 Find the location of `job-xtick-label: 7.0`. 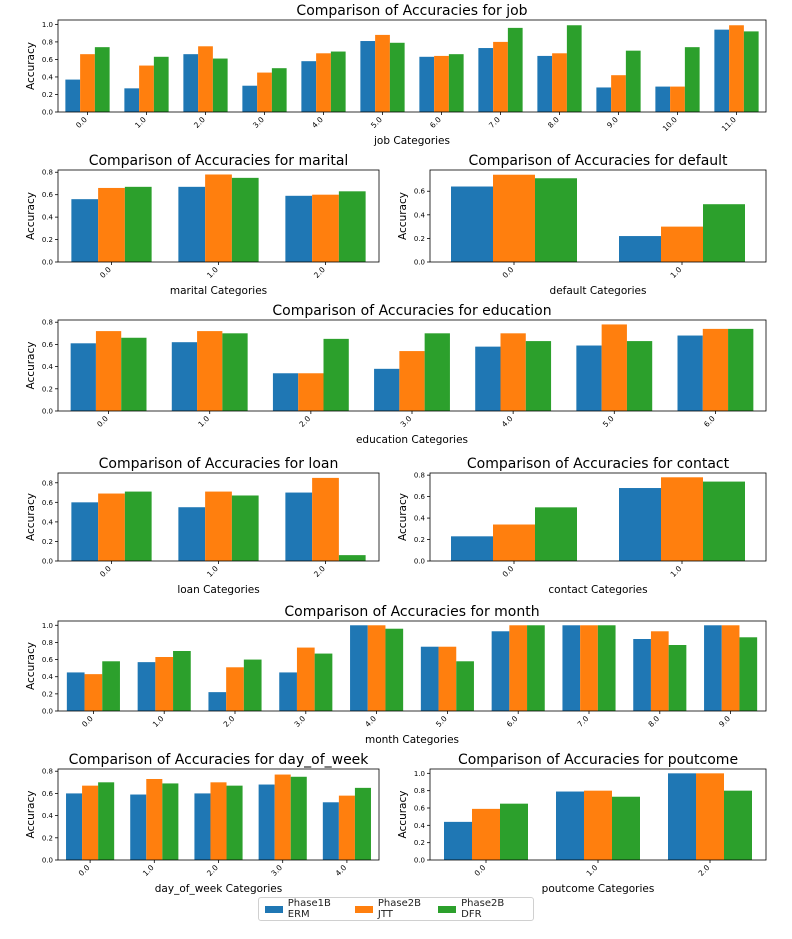

job-xtick-label: 7.0 is located at coordinates (494, 122).